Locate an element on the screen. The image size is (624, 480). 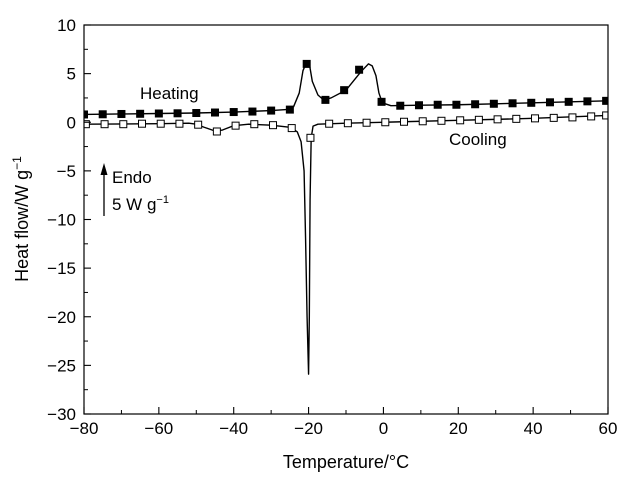
y-tick-label: 0 is located at coordinates (71, 122).